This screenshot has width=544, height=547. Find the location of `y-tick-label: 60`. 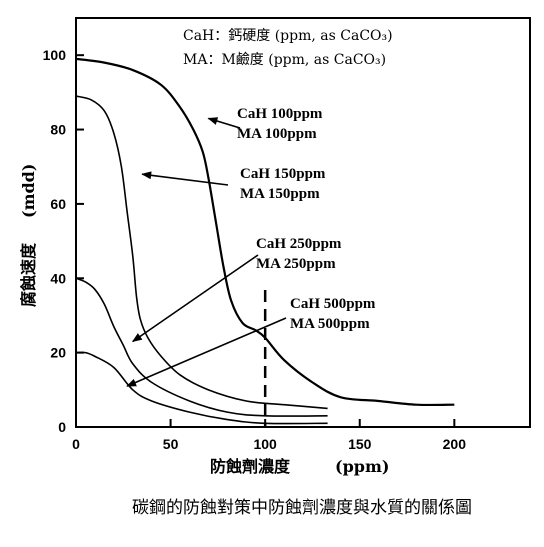

y-tick-label: 60 is located at coordinates (58, 204).